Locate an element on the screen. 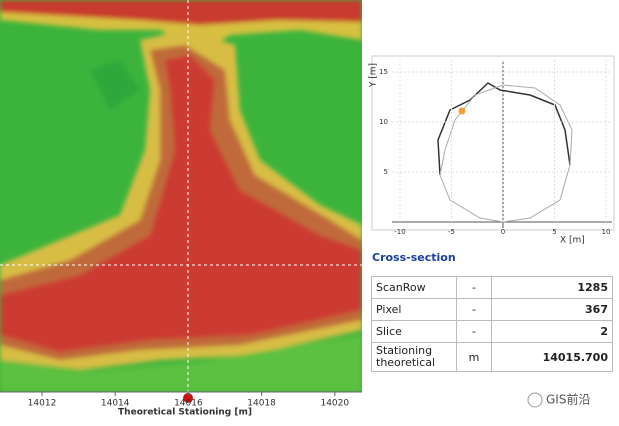 This screenshot has width=619, height=426. table-cell: Slice is located at coordinates (414, 331).